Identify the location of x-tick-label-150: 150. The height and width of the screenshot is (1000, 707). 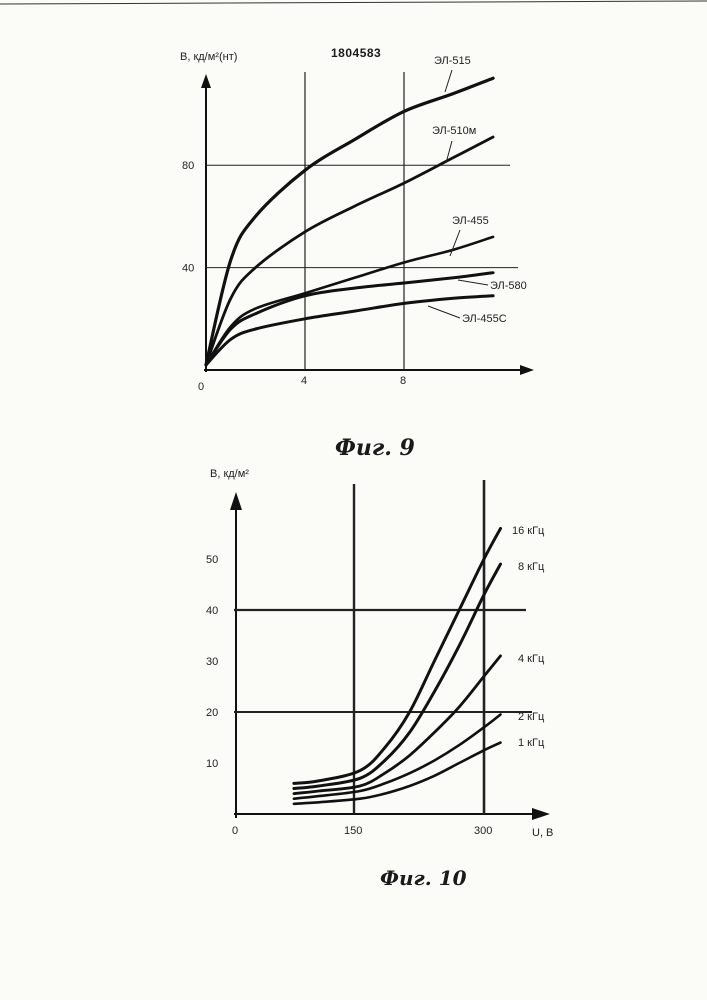
(353, 831).